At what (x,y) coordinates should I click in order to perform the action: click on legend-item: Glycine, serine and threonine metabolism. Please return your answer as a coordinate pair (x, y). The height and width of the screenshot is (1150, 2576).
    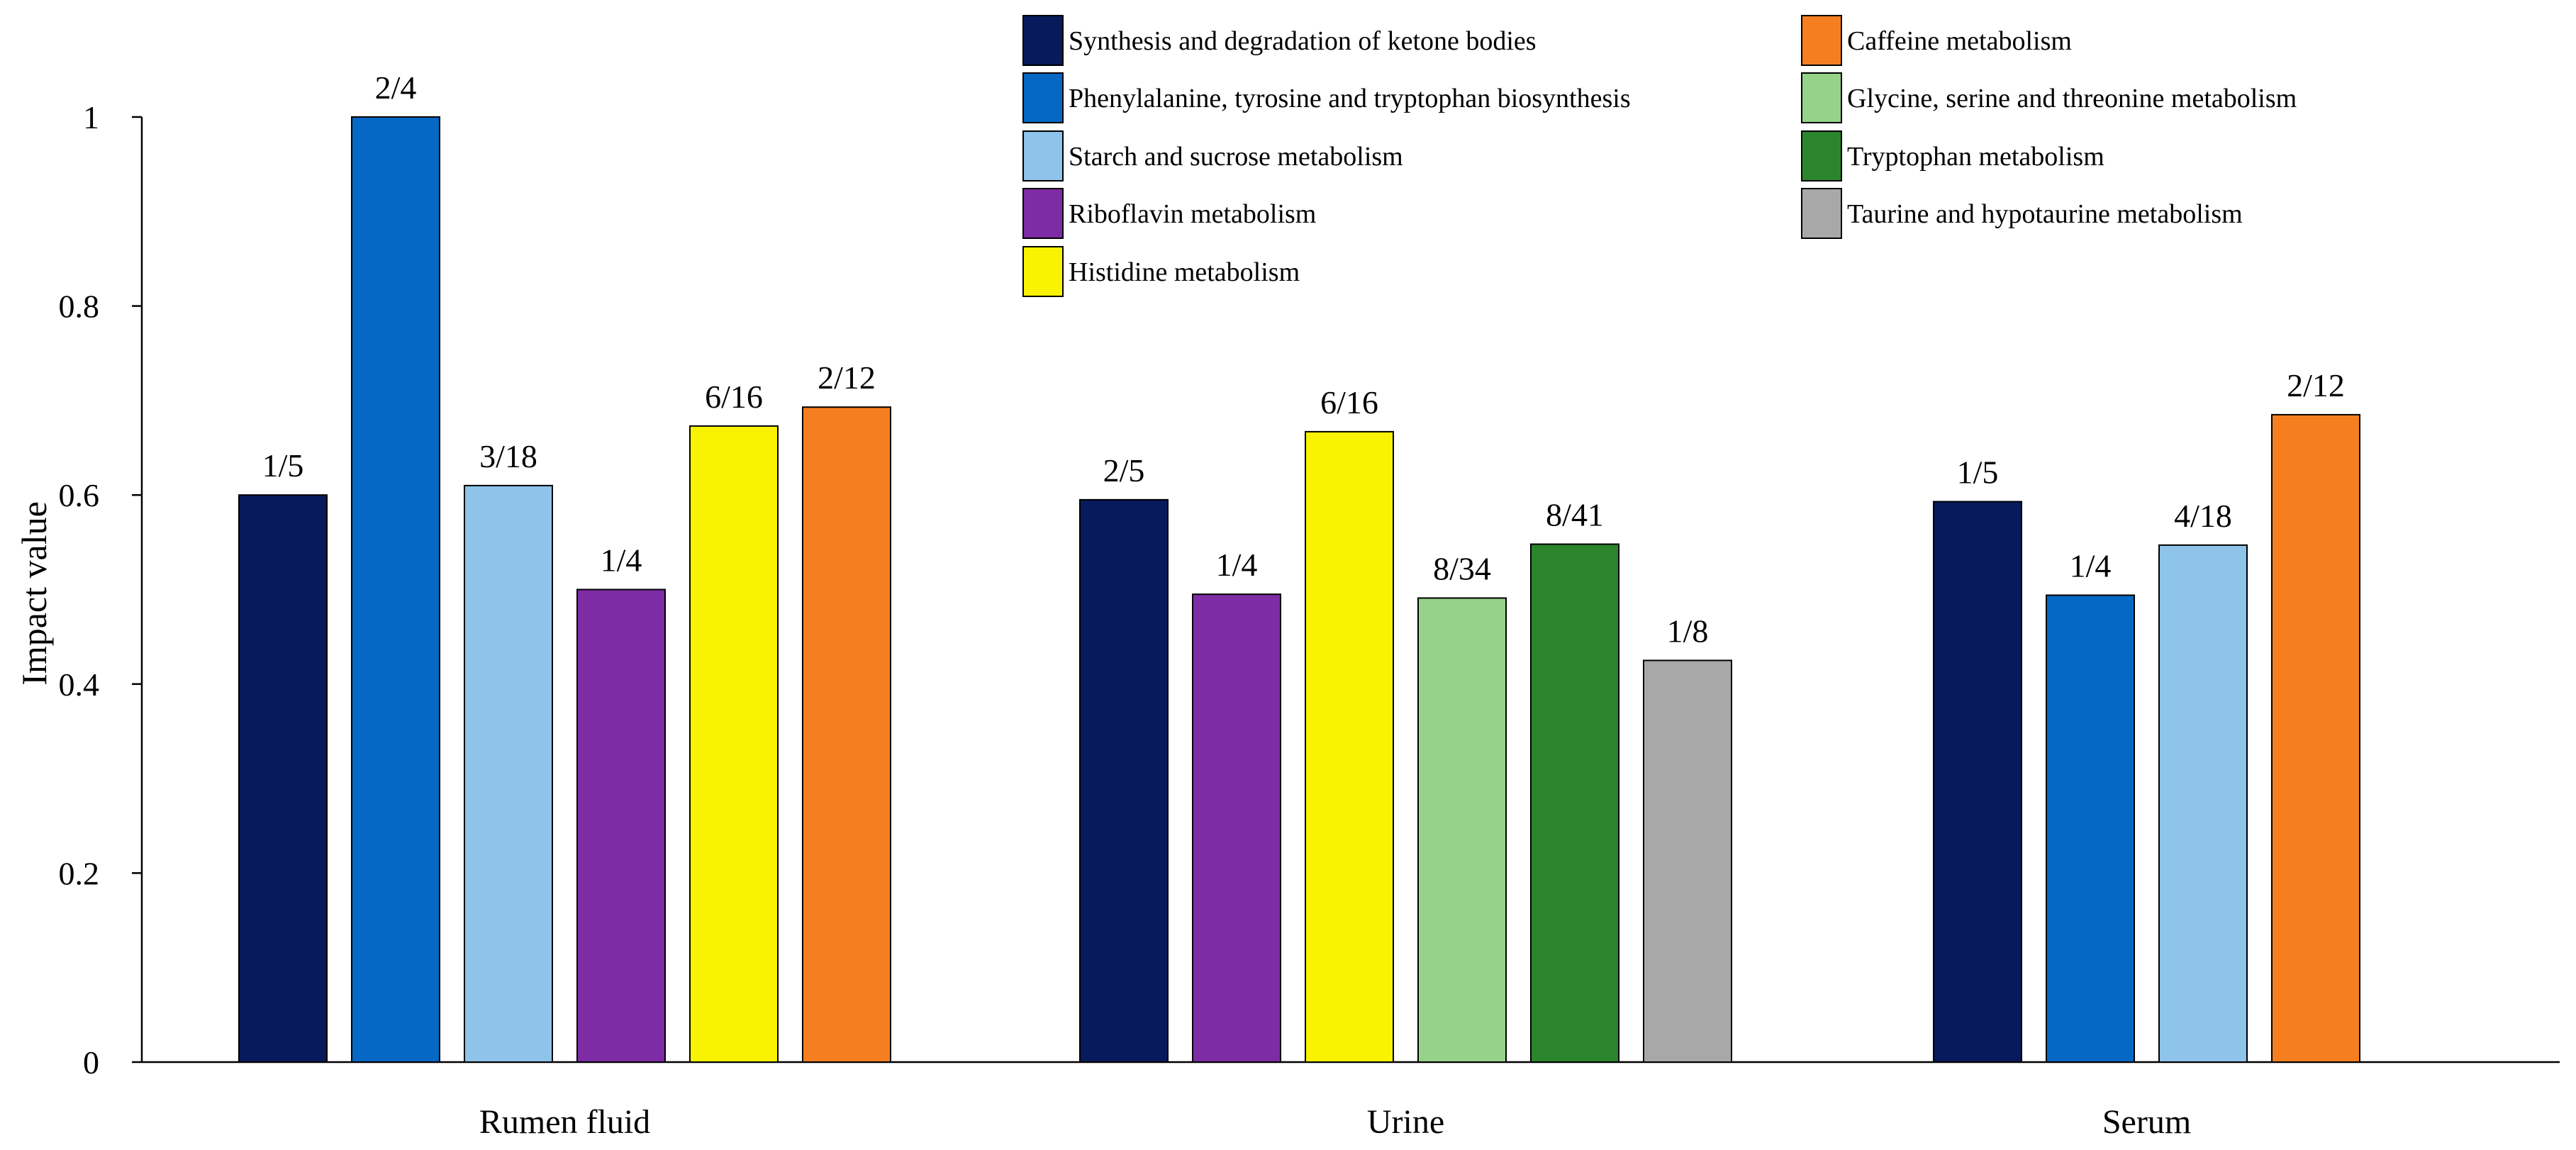
    Looking at the image, I should click on (2049, 97).